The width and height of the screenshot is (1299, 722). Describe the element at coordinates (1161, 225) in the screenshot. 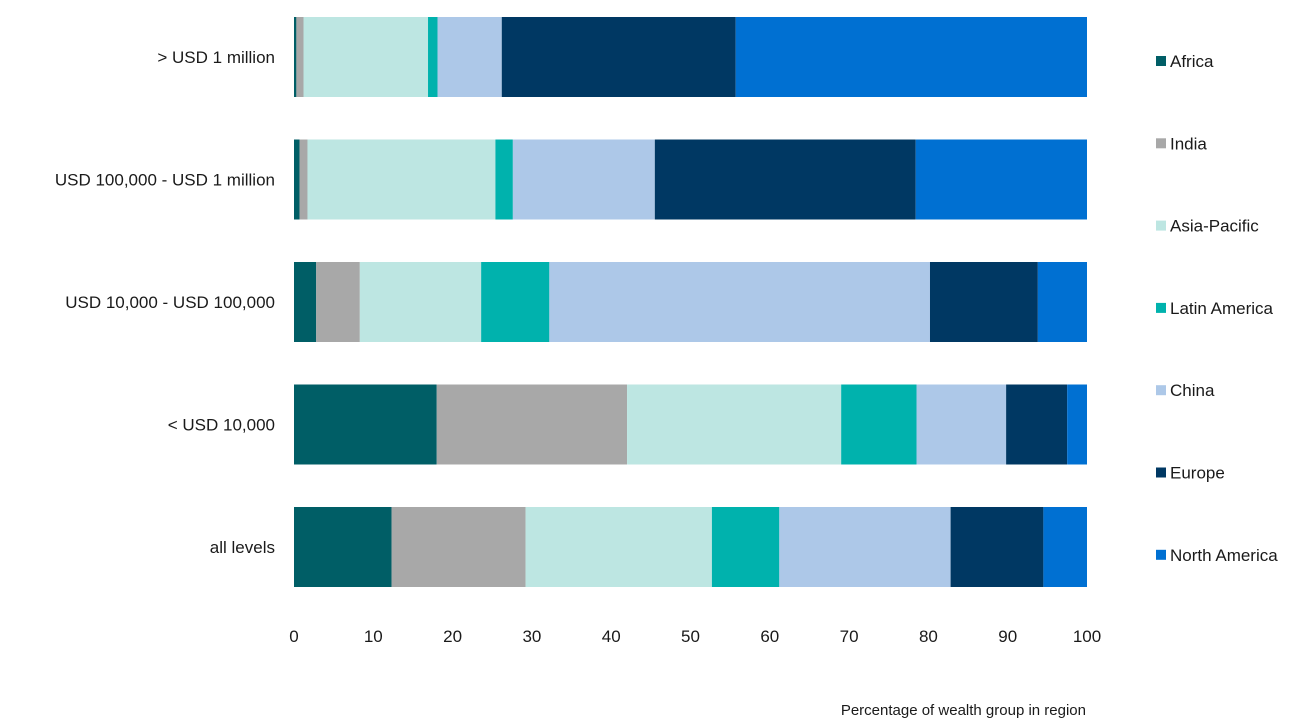

I see `legend-swatch-asia-pacific` at that location.